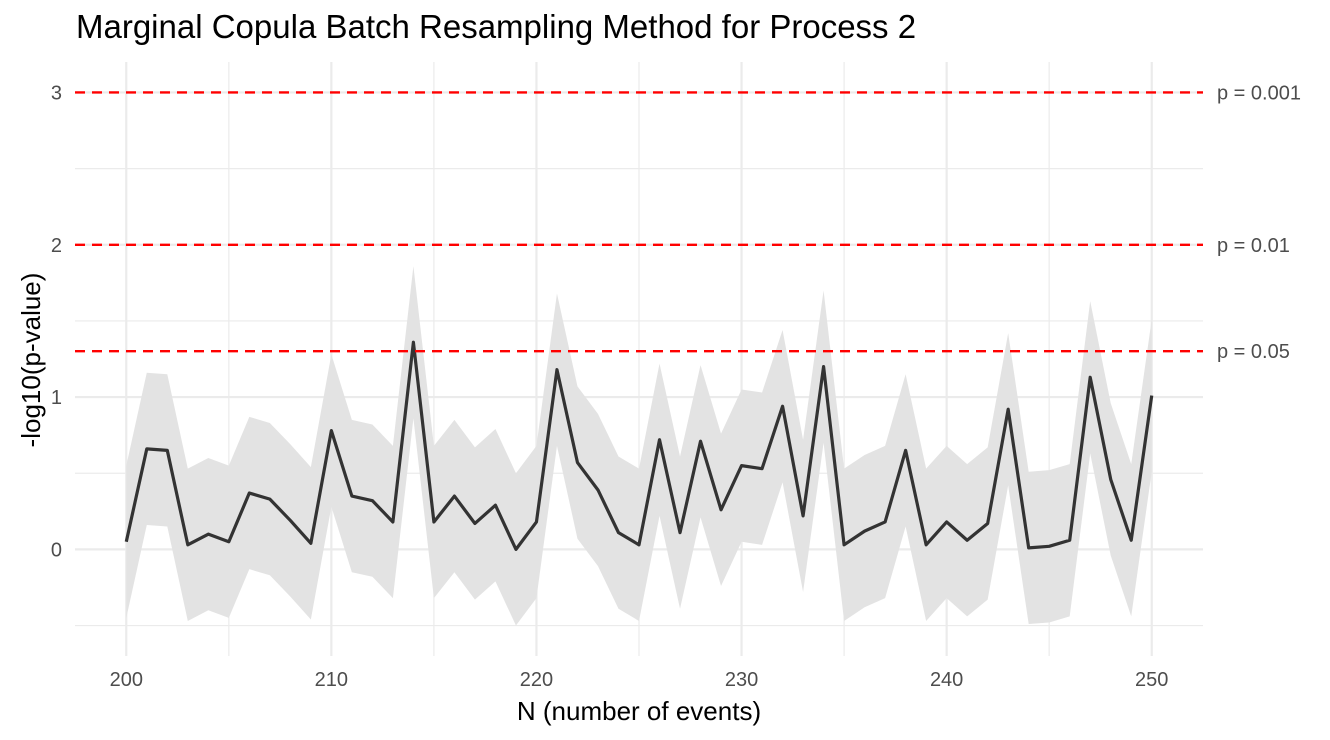  What do you see at coordinates (31, 360) in the screenshot?
I see `y-axis-title: -log10(p-value)` at bounding box center [31, 360].